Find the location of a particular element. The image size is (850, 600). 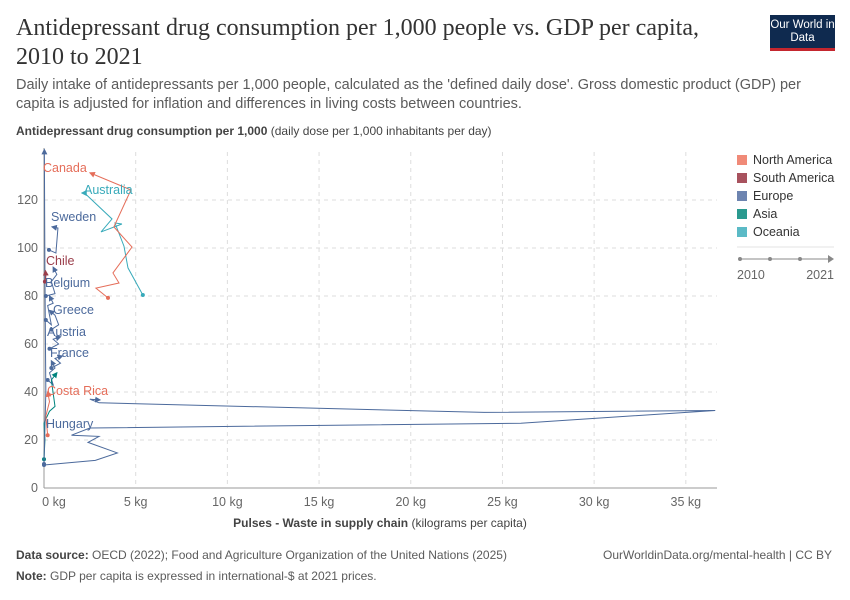

legend-item-north-america: North America is located at coordinates (785, 160).